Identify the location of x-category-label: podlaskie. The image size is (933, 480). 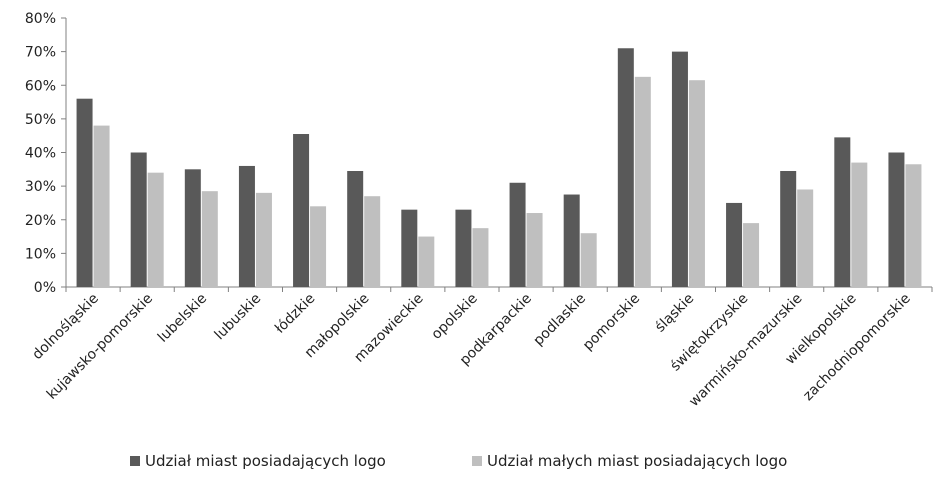
(560, 320).